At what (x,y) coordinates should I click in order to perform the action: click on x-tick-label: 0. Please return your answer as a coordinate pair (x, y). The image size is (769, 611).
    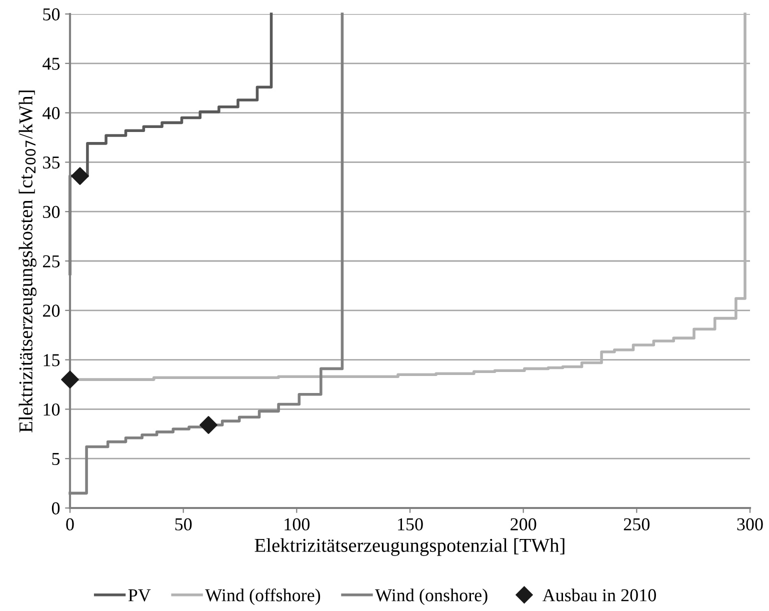
    Looking at the image, I should click on (70, 524).